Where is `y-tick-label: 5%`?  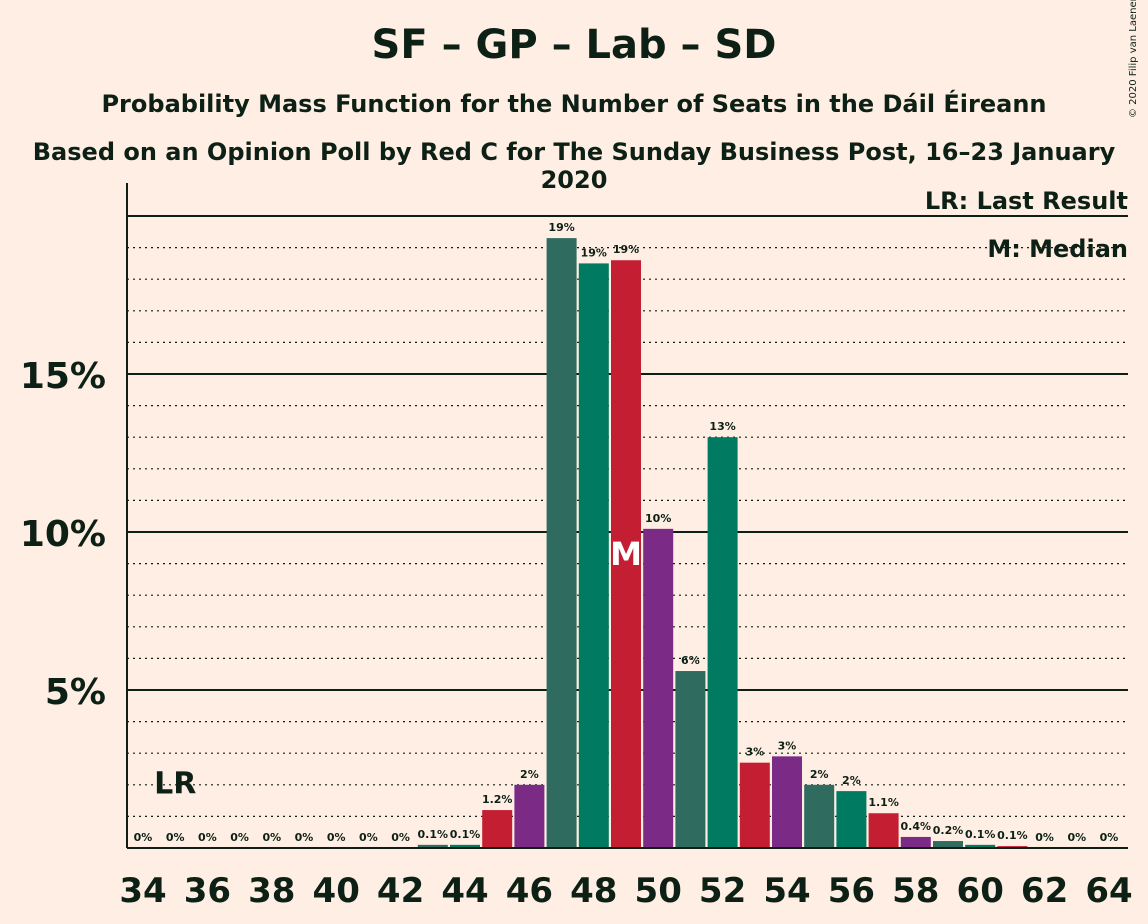
y-tick-label: 5% is located at coordinates (75, 692).